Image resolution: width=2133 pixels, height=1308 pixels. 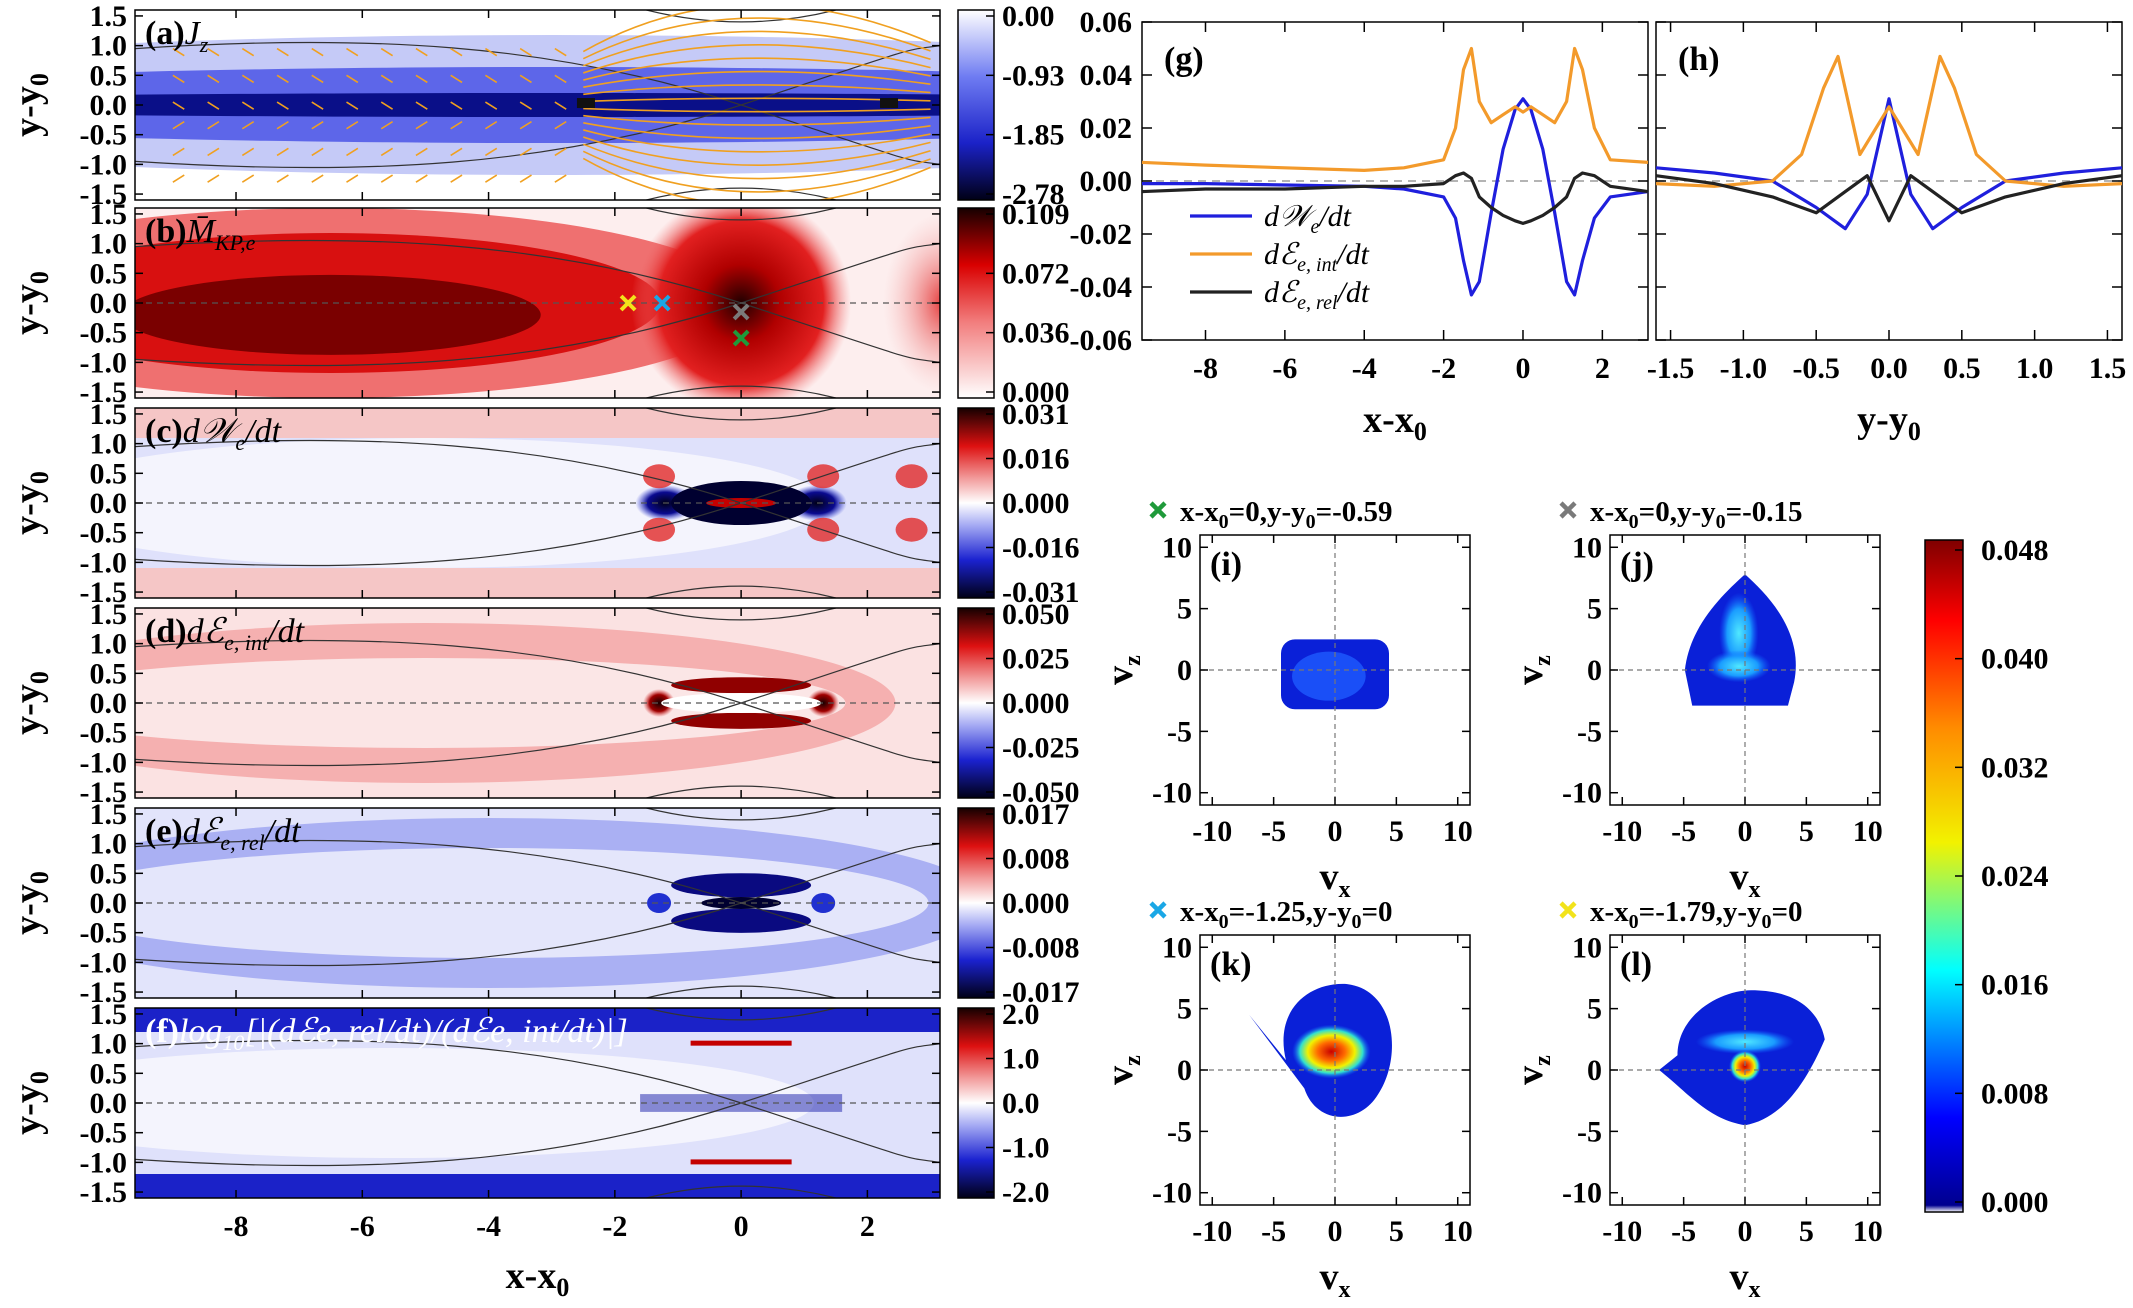 What do you see at coordinates (1745, 879) in the screenshot?
I see `x-axis-label: vx` at bounding box center [1745, 879].